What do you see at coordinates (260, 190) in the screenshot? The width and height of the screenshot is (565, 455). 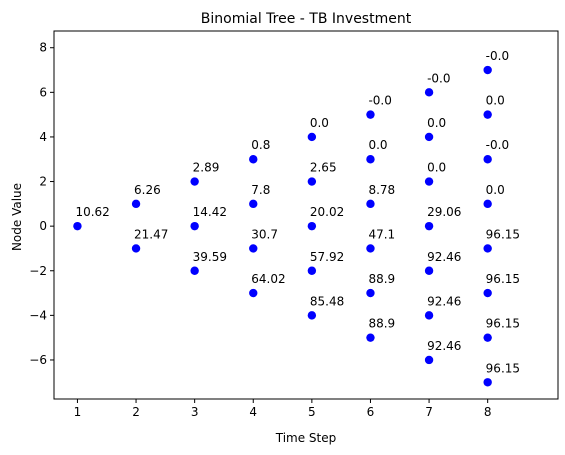 I see `data-label: 7.8` at bounding box center [260, 190].